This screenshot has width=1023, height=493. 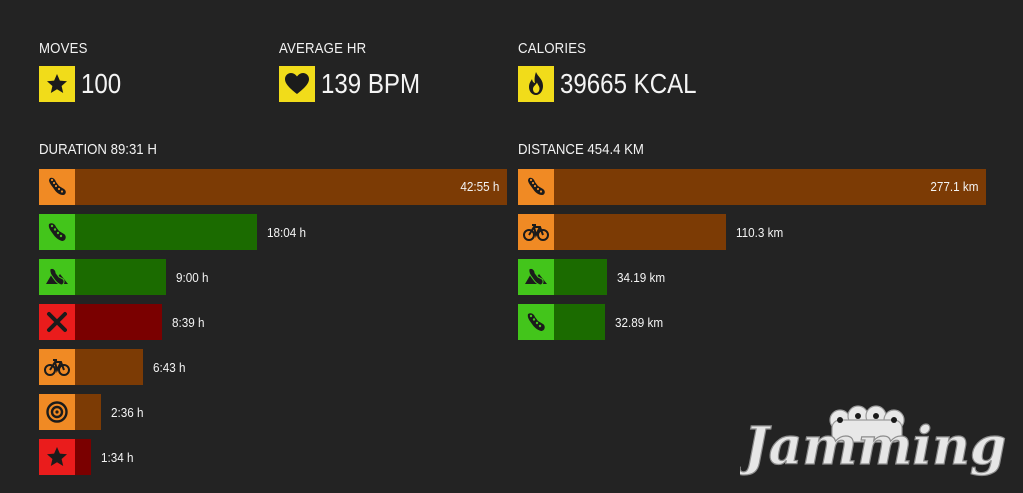 I want to click on average-hr-label: AVERAGE HR, so click(x=323, y=48).